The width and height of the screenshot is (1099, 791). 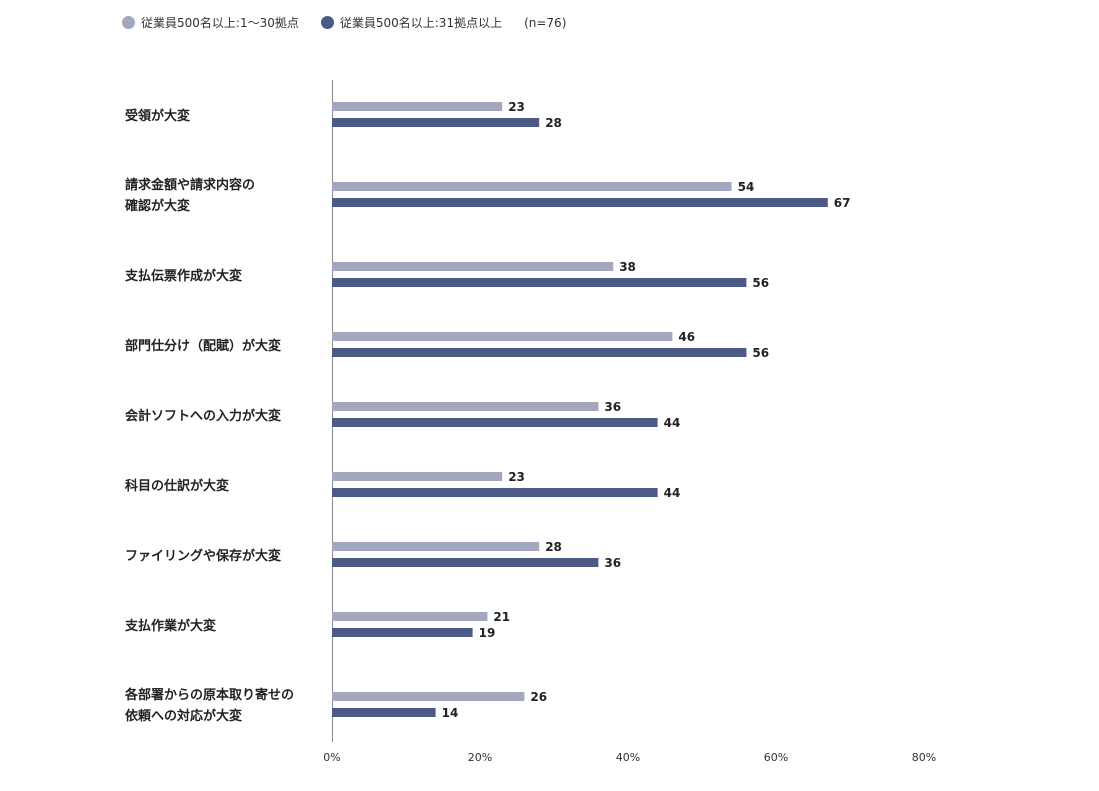 I want to click on category-label: 請求金額や請求内容の 確認が大変, so click(x=190, y=196).